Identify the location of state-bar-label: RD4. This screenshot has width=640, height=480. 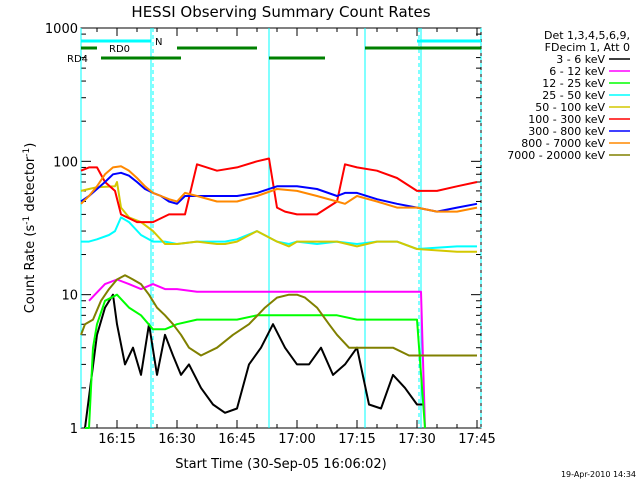
(77, 59).